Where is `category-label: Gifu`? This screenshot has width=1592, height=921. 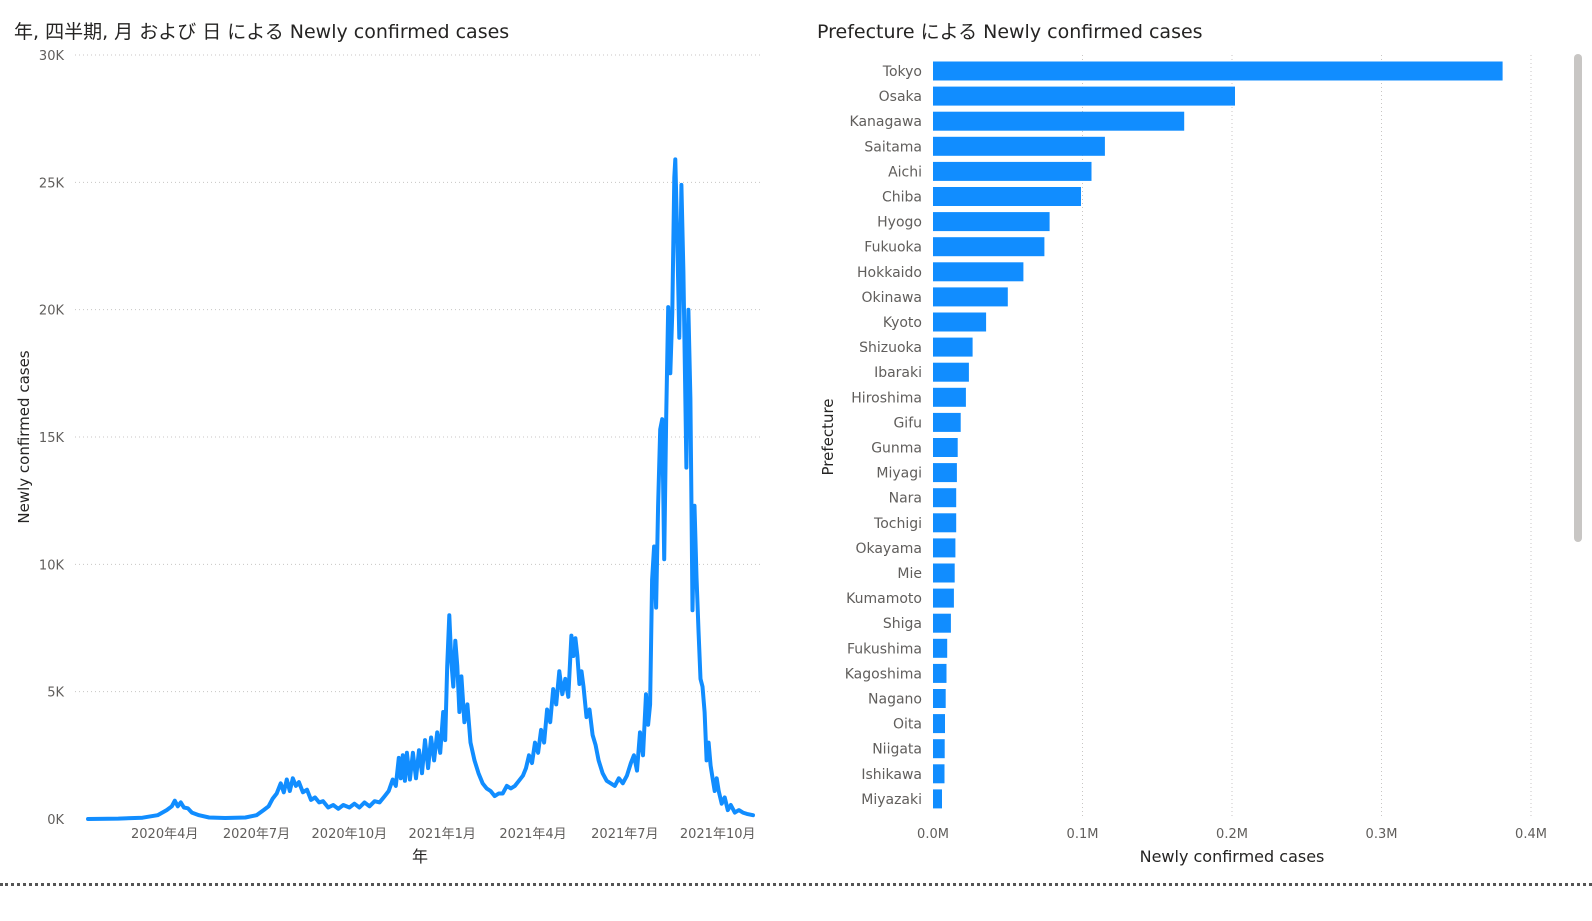
category-label: Gifu is located at coordinates (907, 423).